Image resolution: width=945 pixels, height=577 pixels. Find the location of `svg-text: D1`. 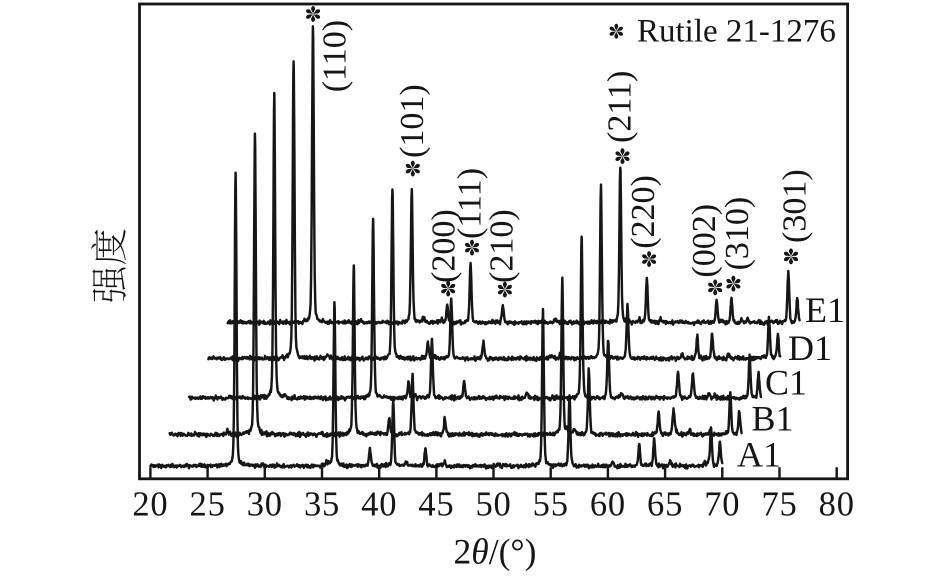

svg-text: D1 is located at coordinates (810, 348).